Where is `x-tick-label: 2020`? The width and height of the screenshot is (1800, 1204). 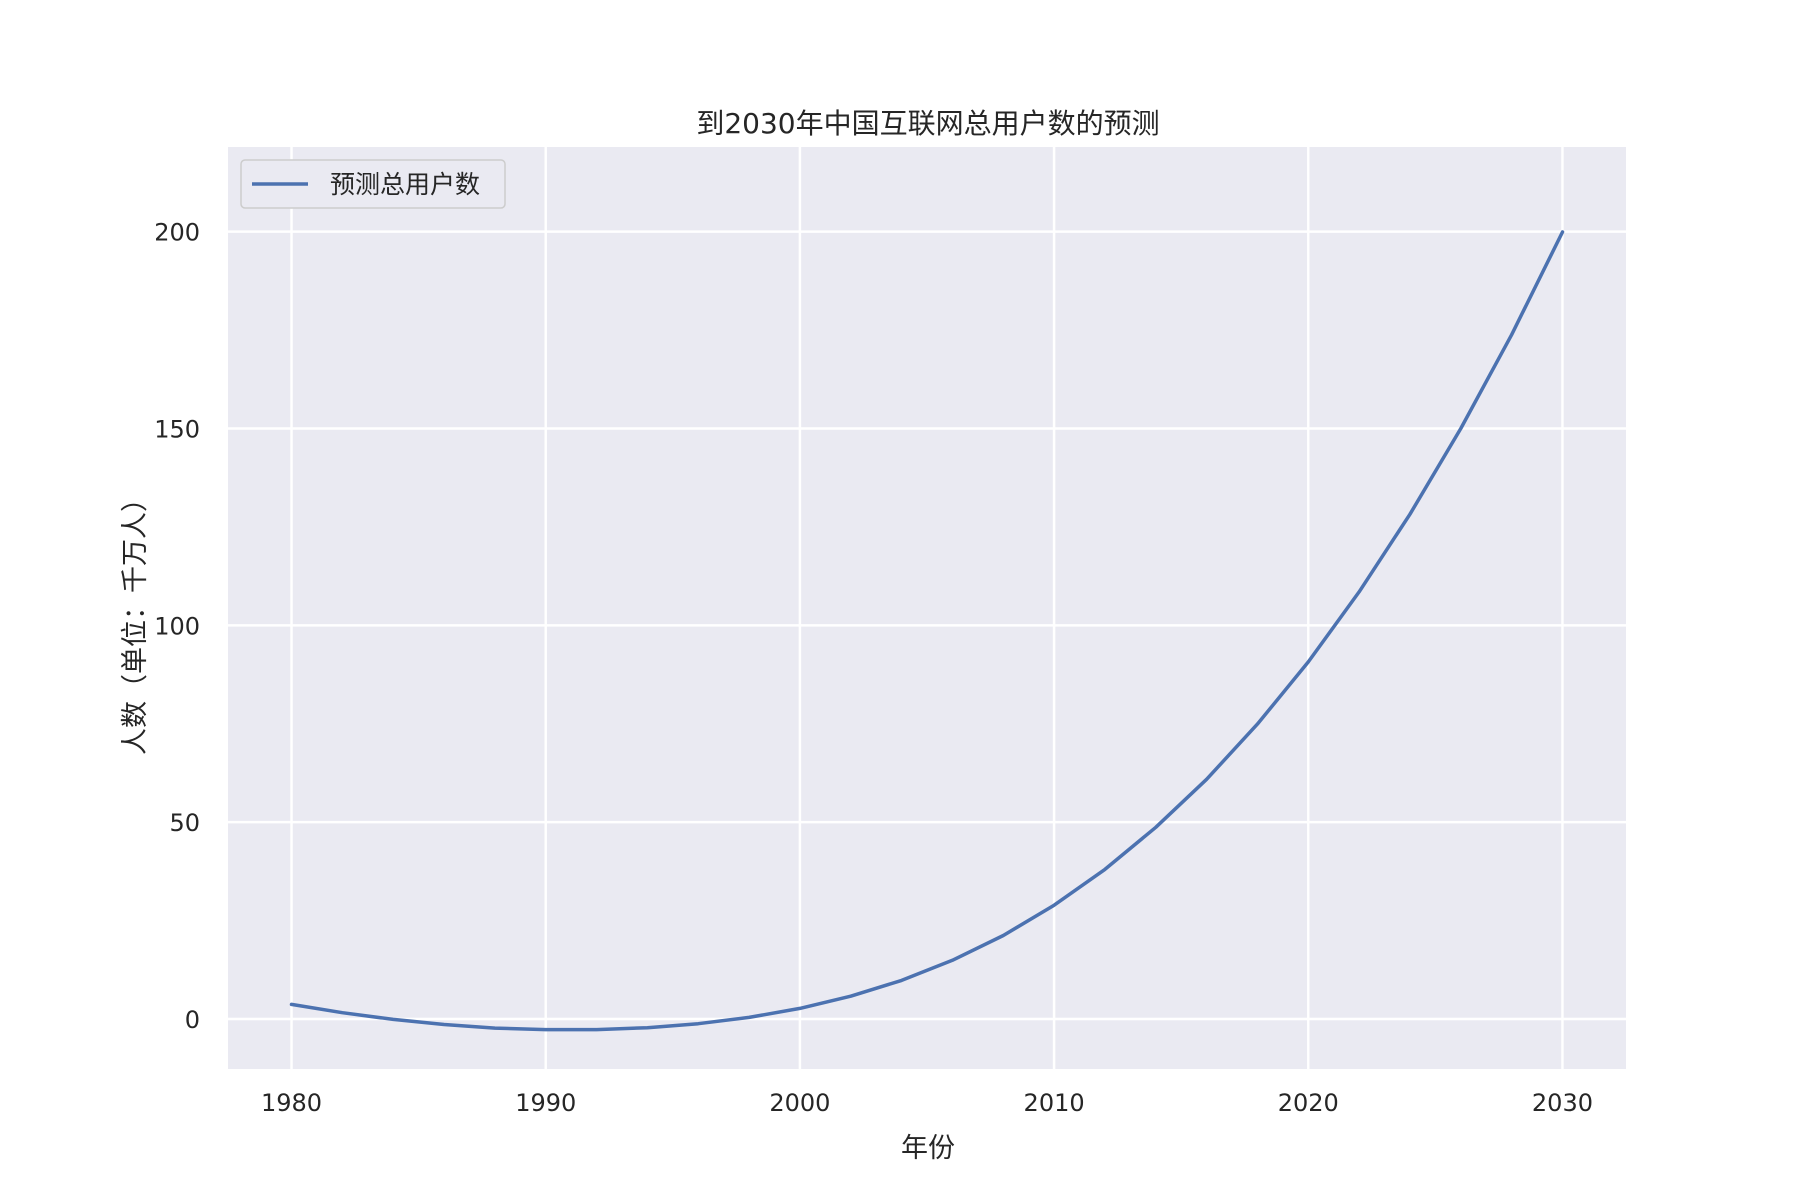
x-tick-label: 2020 is located at coordinates (1308, 1103).